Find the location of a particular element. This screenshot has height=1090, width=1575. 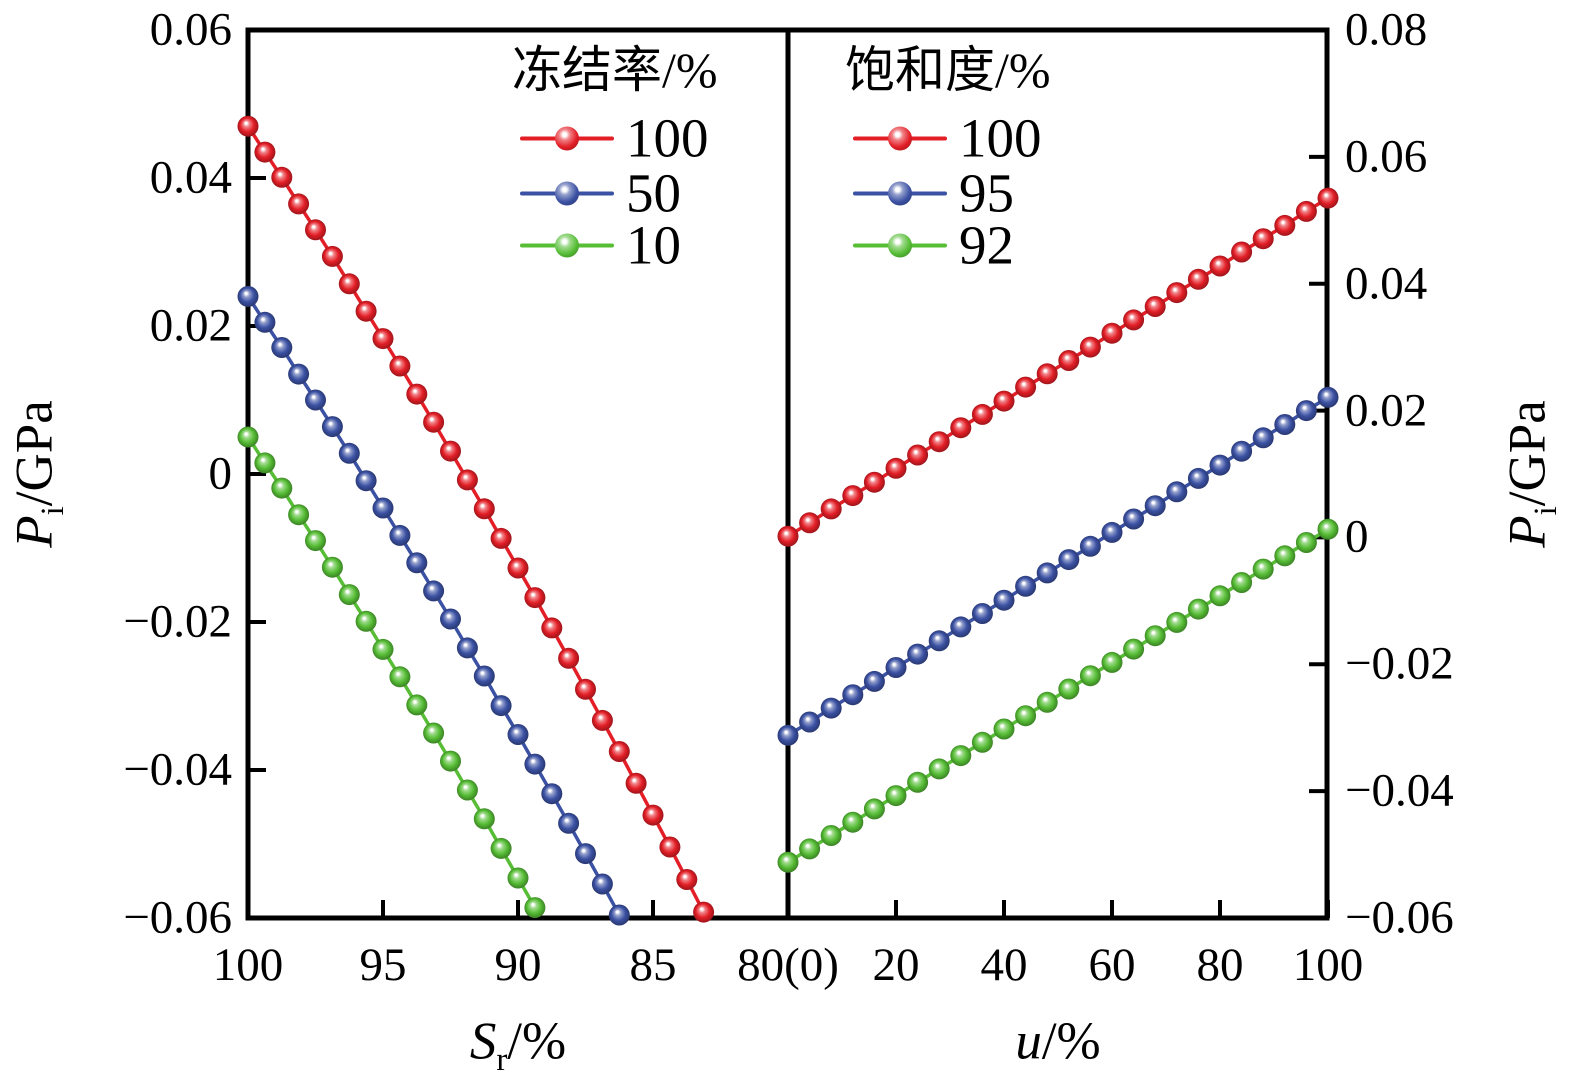

legend-item: 95 is located at coordinates (933, 193).